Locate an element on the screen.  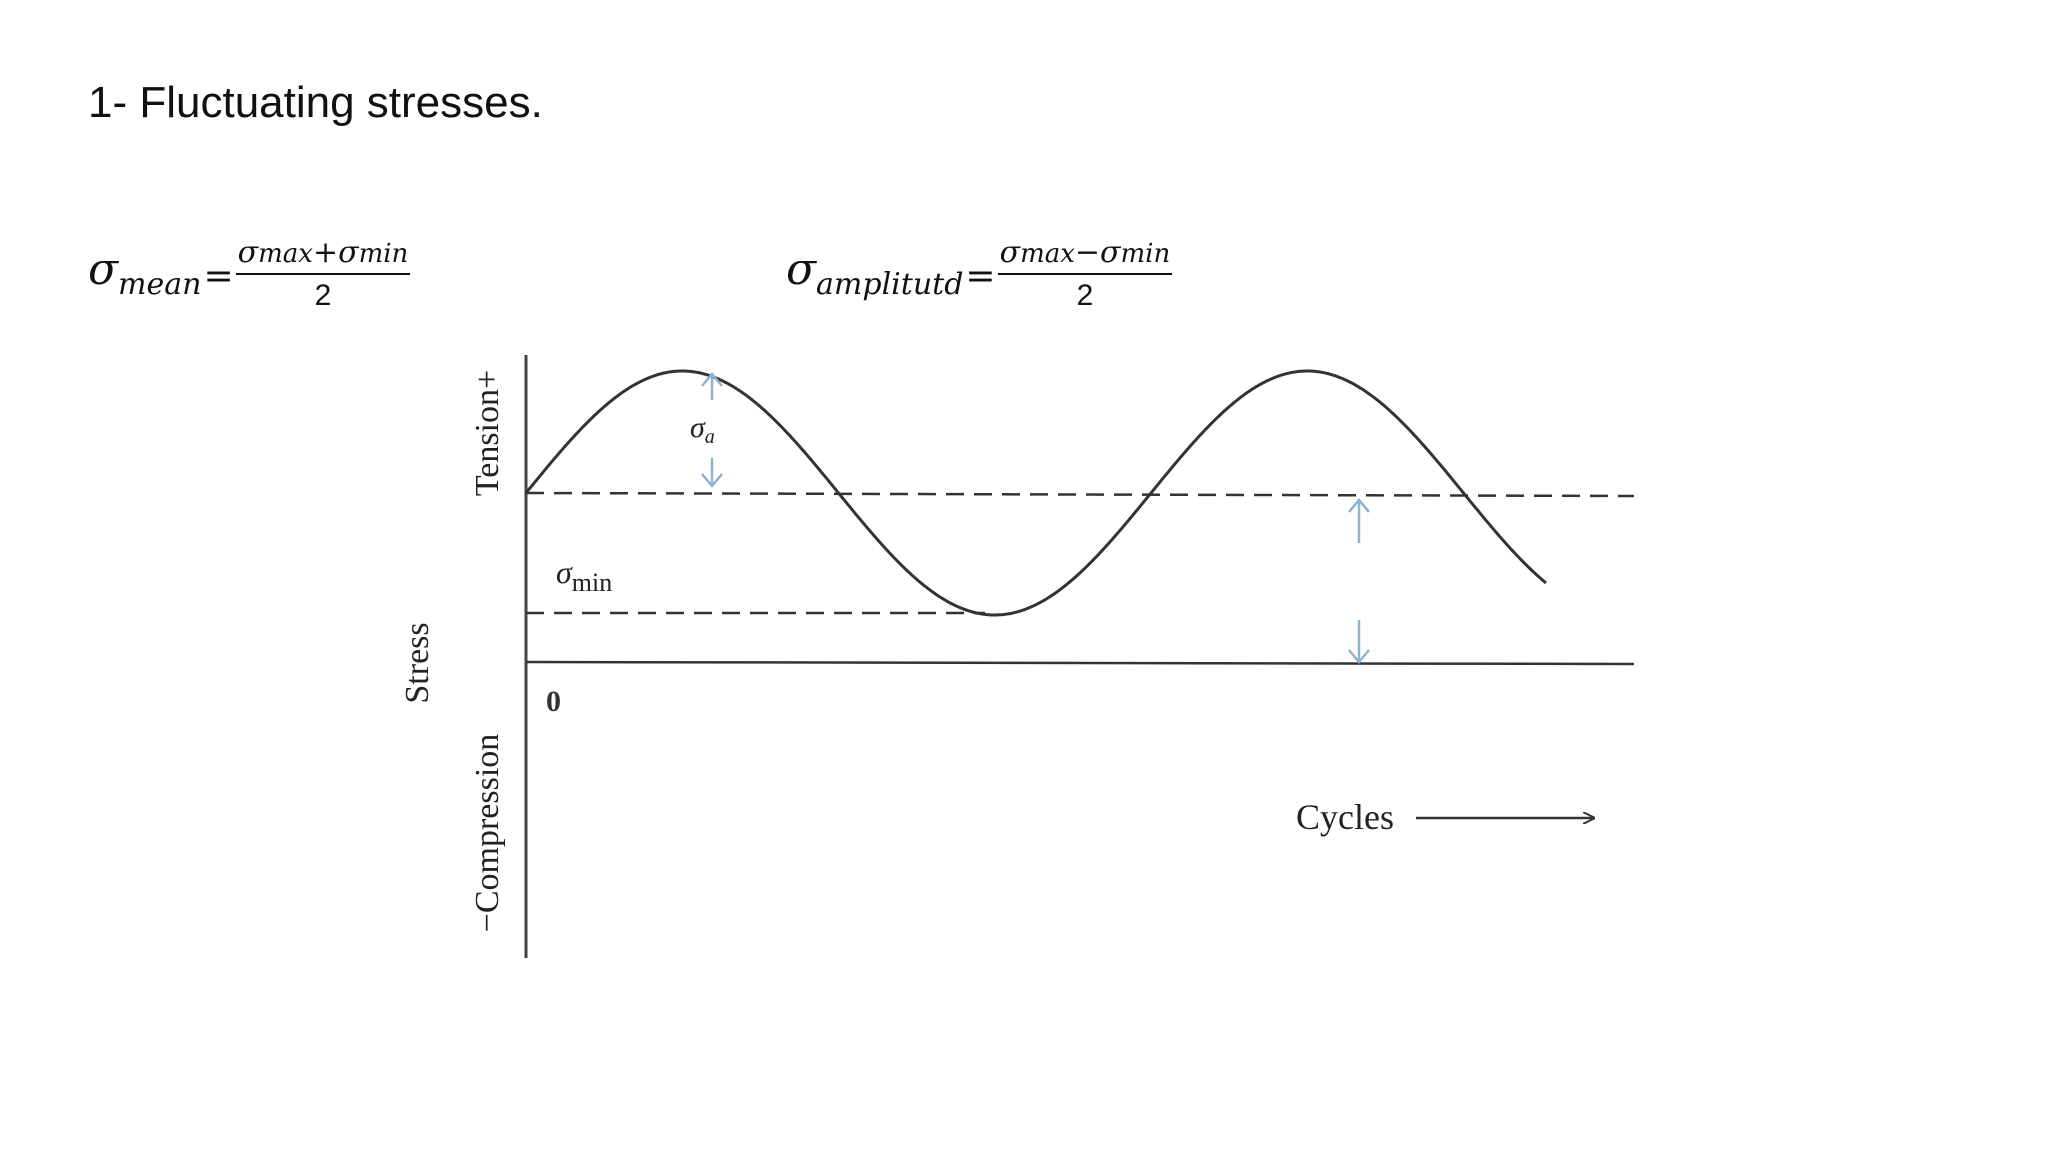
slide-title: 1- Fluctuating stresses. is located at coordinates (315, 102).